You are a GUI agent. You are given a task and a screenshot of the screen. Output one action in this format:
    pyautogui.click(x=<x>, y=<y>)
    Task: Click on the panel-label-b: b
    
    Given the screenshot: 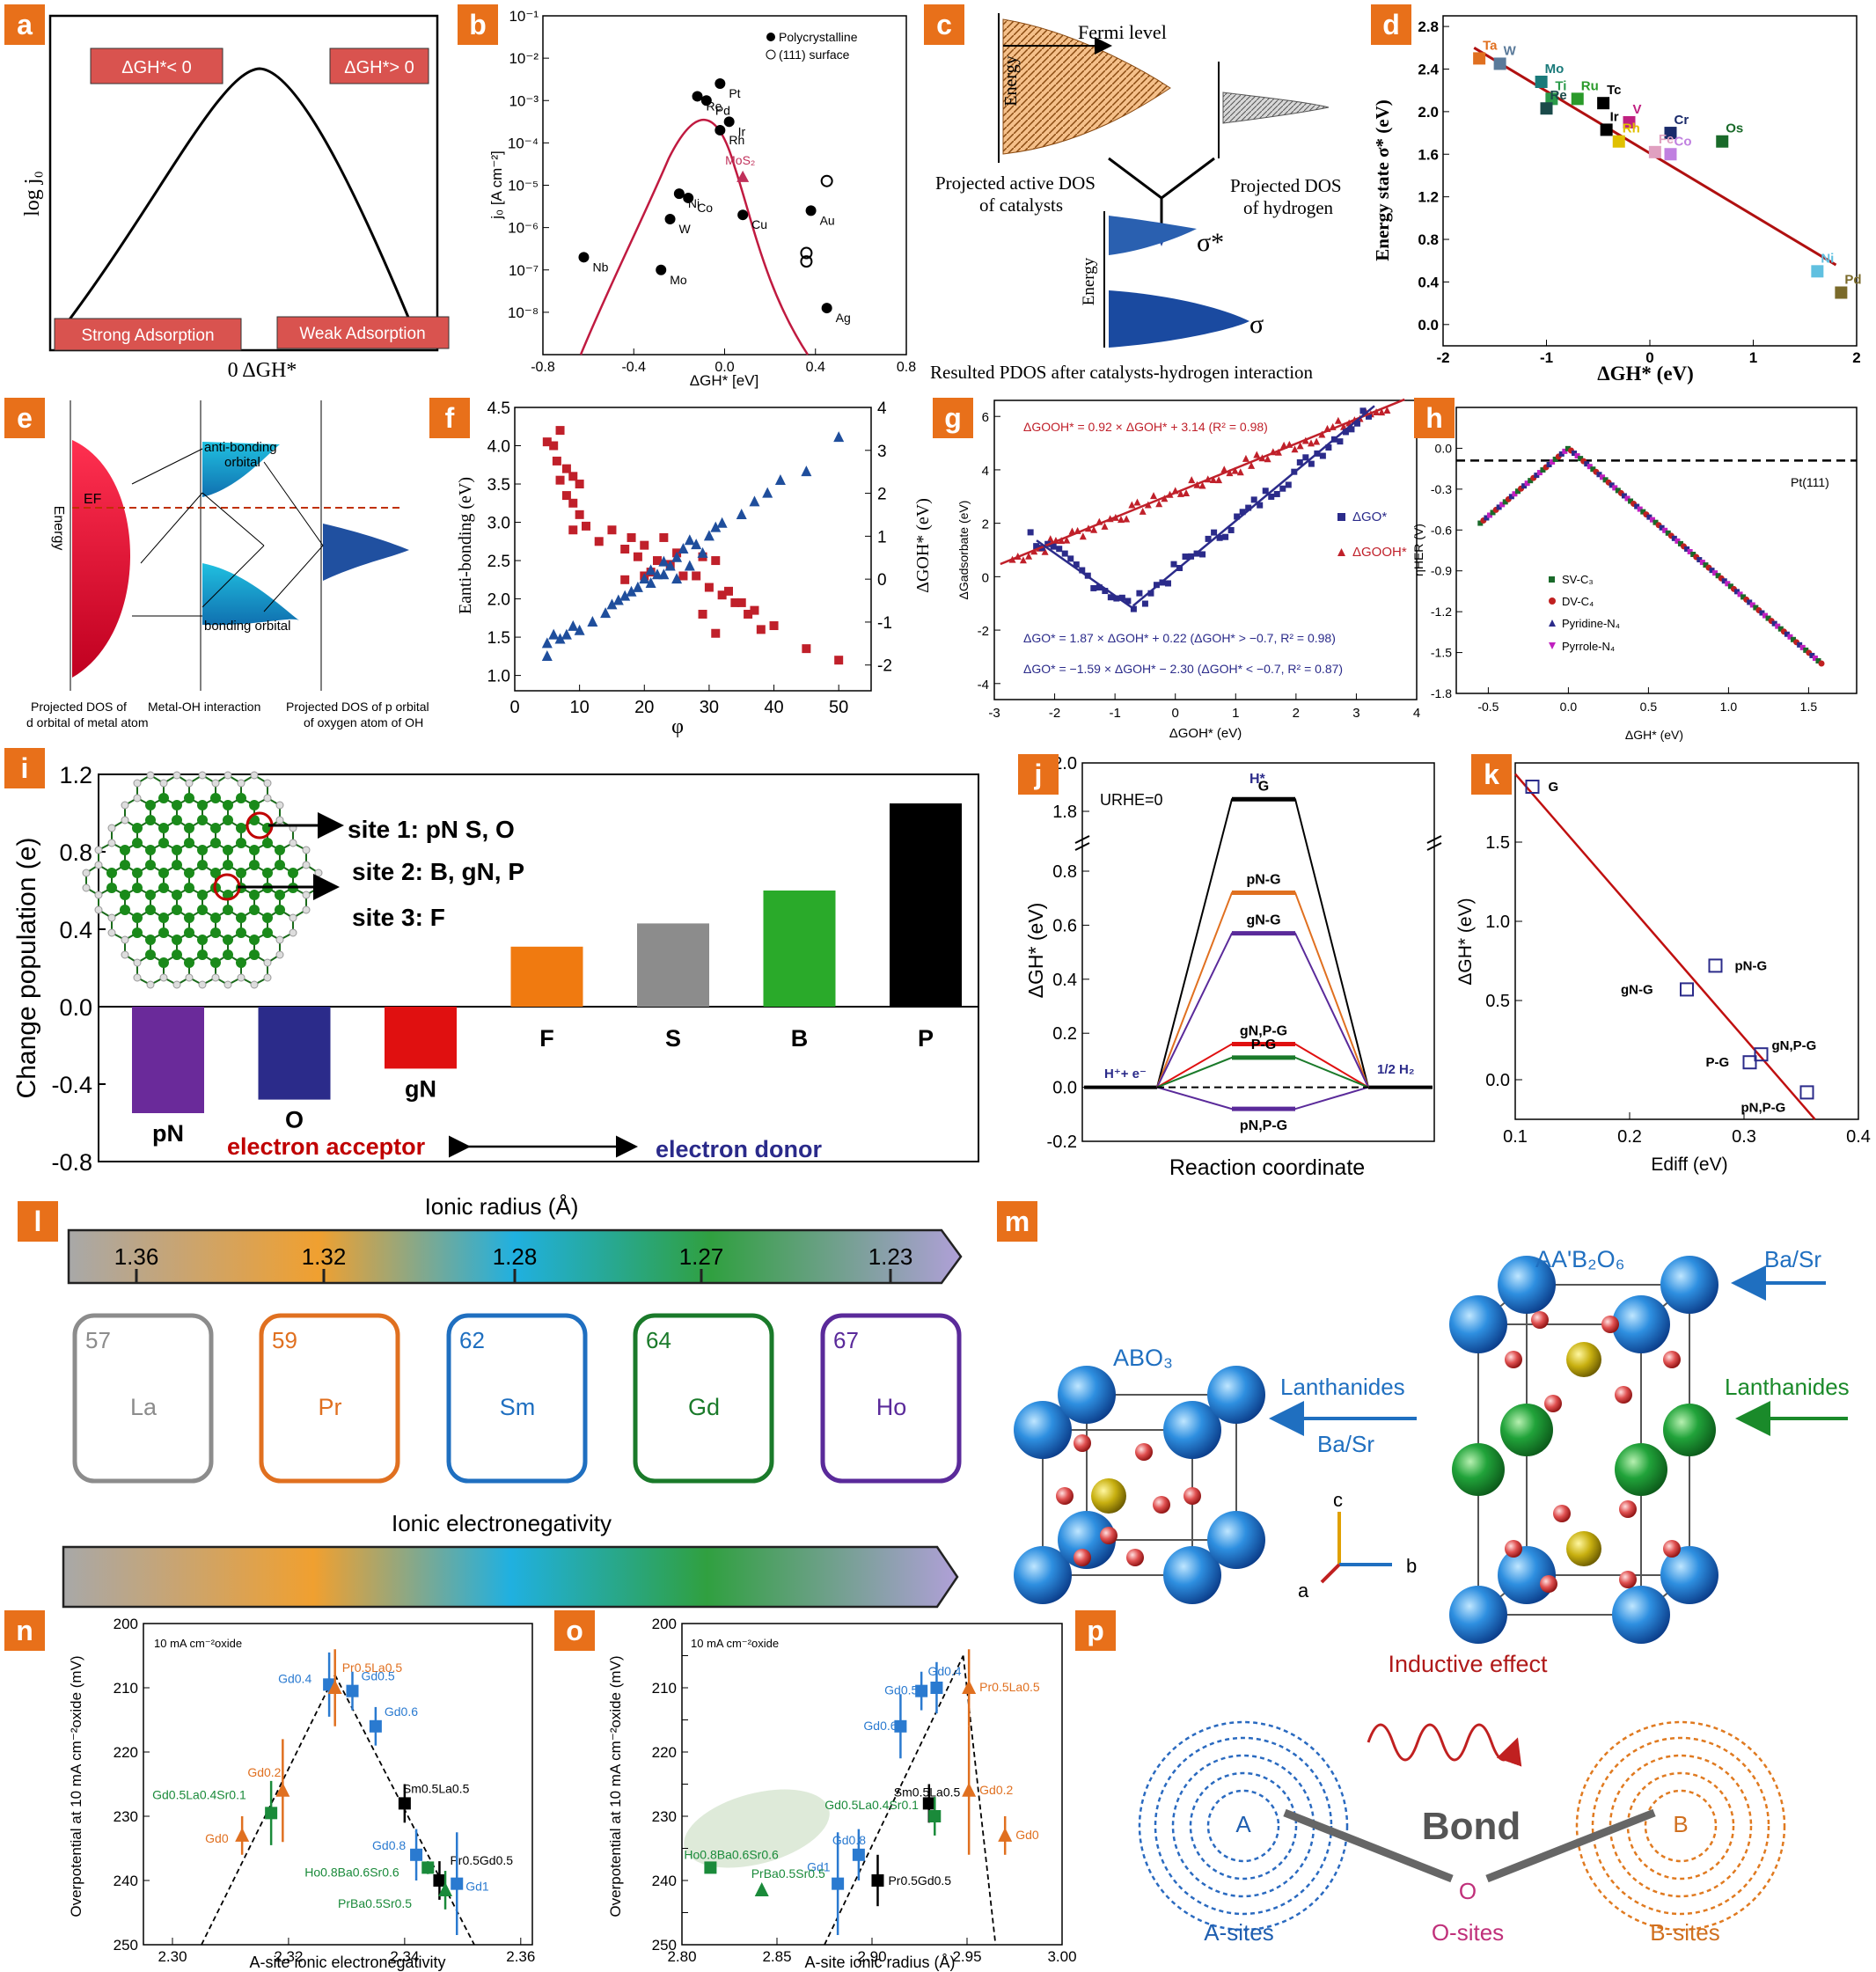 What is the action you would take?
    pyautogui.click(x=478, y=24)
    